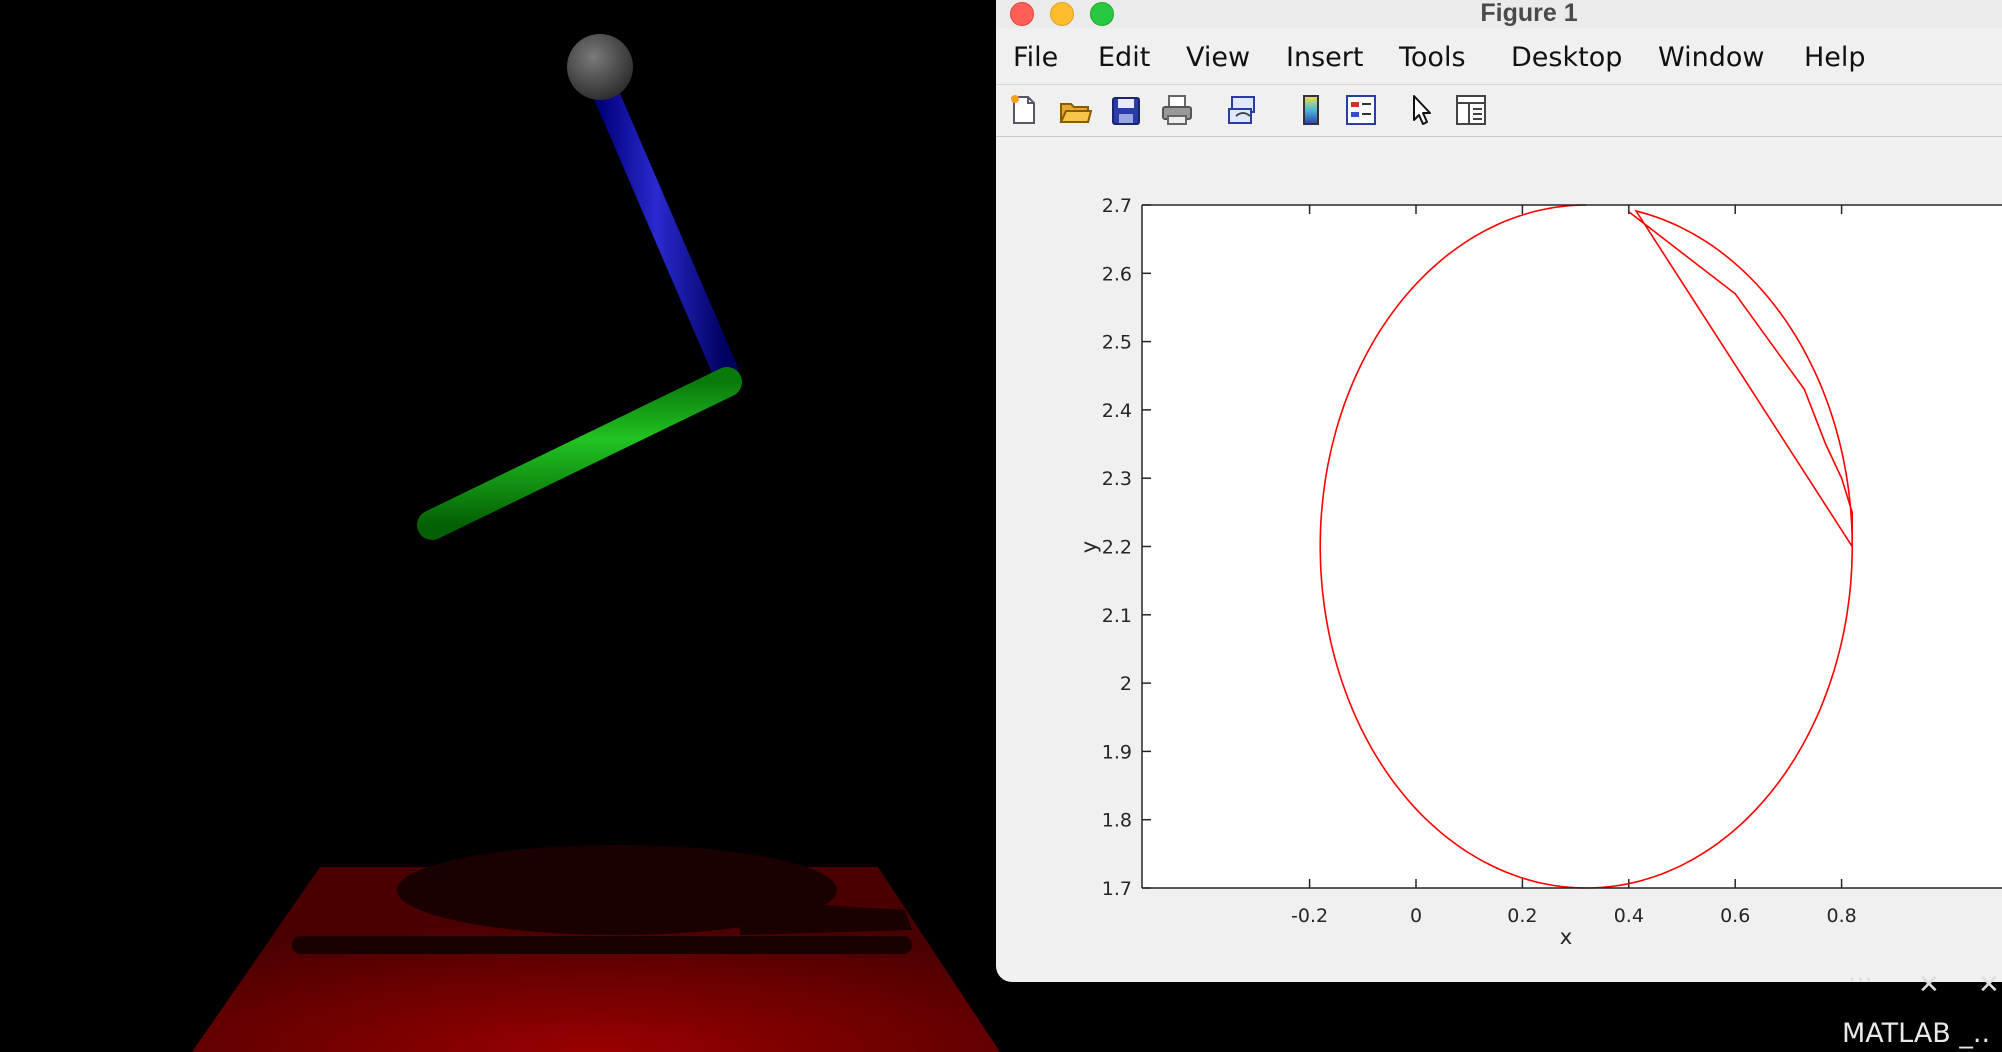 This screenshot has width=2002, height=1052. I want to click on y-tick-label: 2.2, so click(1117, 548).